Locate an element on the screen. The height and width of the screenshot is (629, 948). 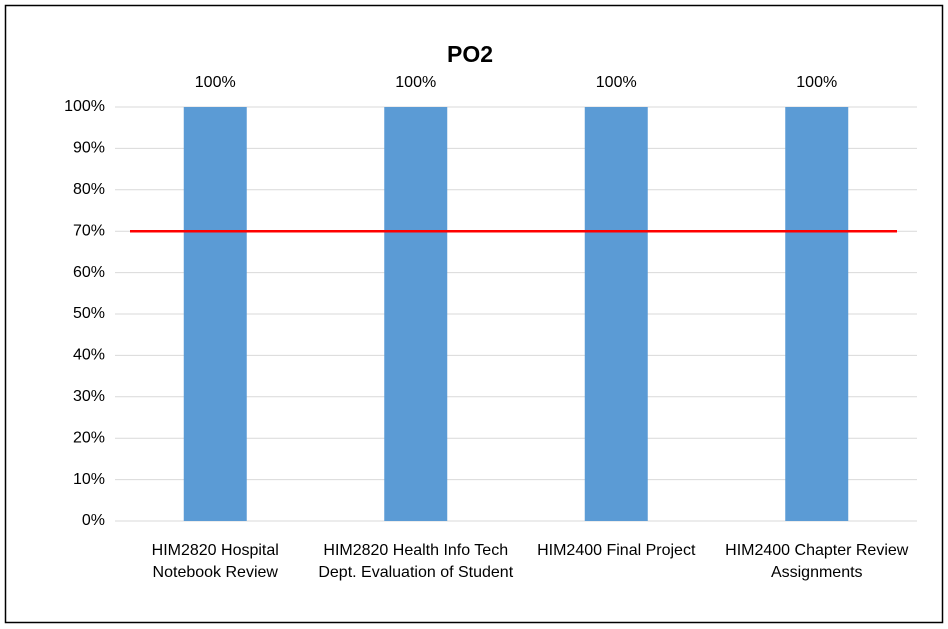
y-tick-label: 50% is located at coordinates (89, 313).